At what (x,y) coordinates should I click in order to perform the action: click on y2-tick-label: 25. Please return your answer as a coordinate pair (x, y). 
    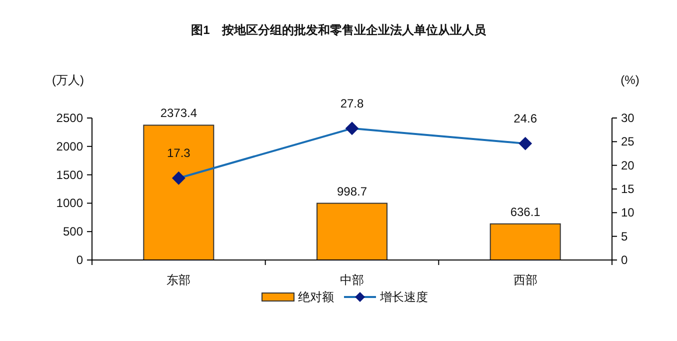
    Looking at the image, I should click on (628, 141).